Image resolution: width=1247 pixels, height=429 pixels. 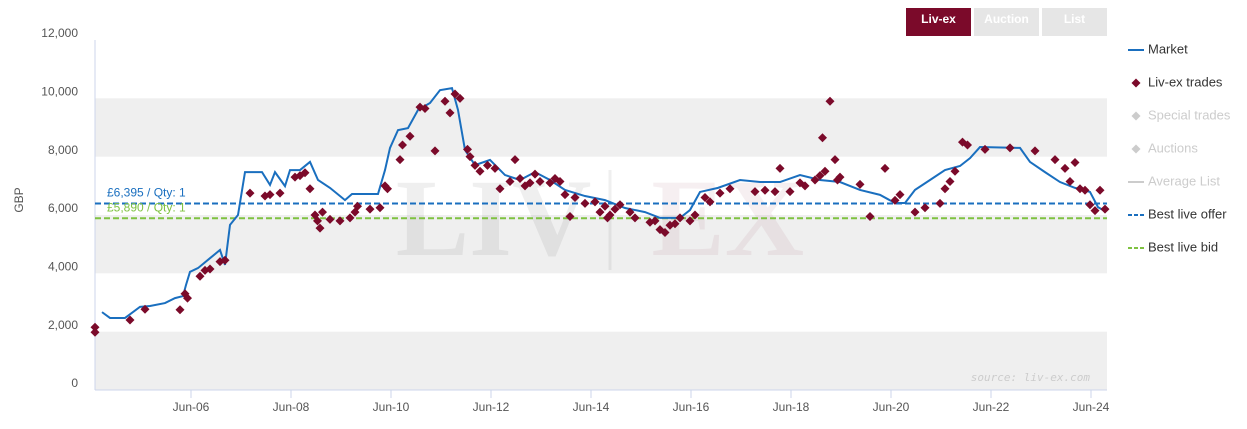 What do you see at coordinates (601, 360) in the screenshot?
I see `plot-band` at bounding box center [601, 360].